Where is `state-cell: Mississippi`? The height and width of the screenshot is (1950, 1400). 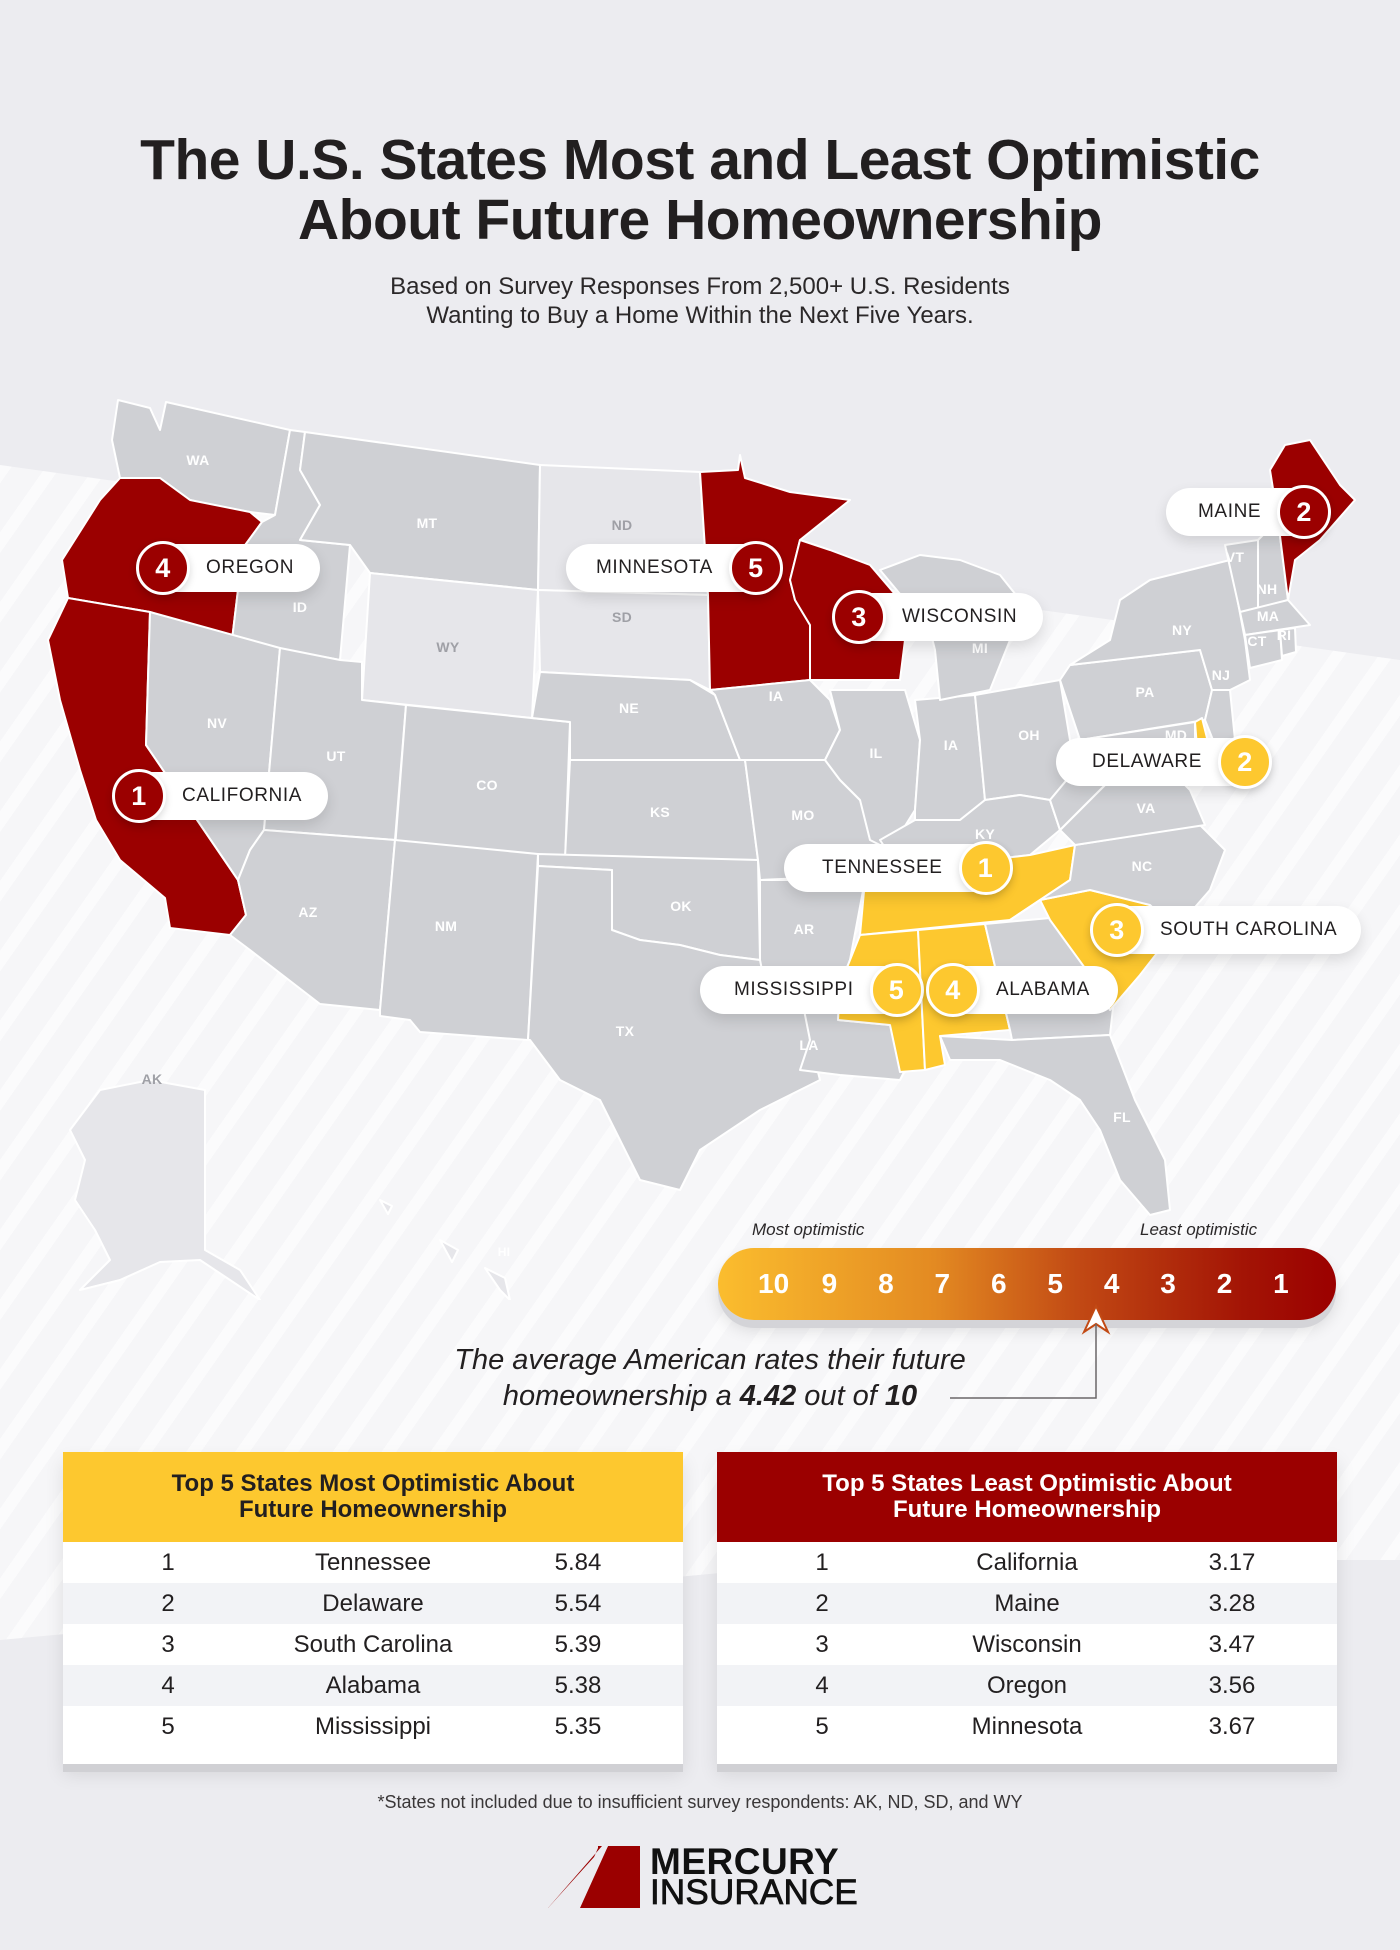
state-cell: Mississippi is located at coordinates (372, 1726).